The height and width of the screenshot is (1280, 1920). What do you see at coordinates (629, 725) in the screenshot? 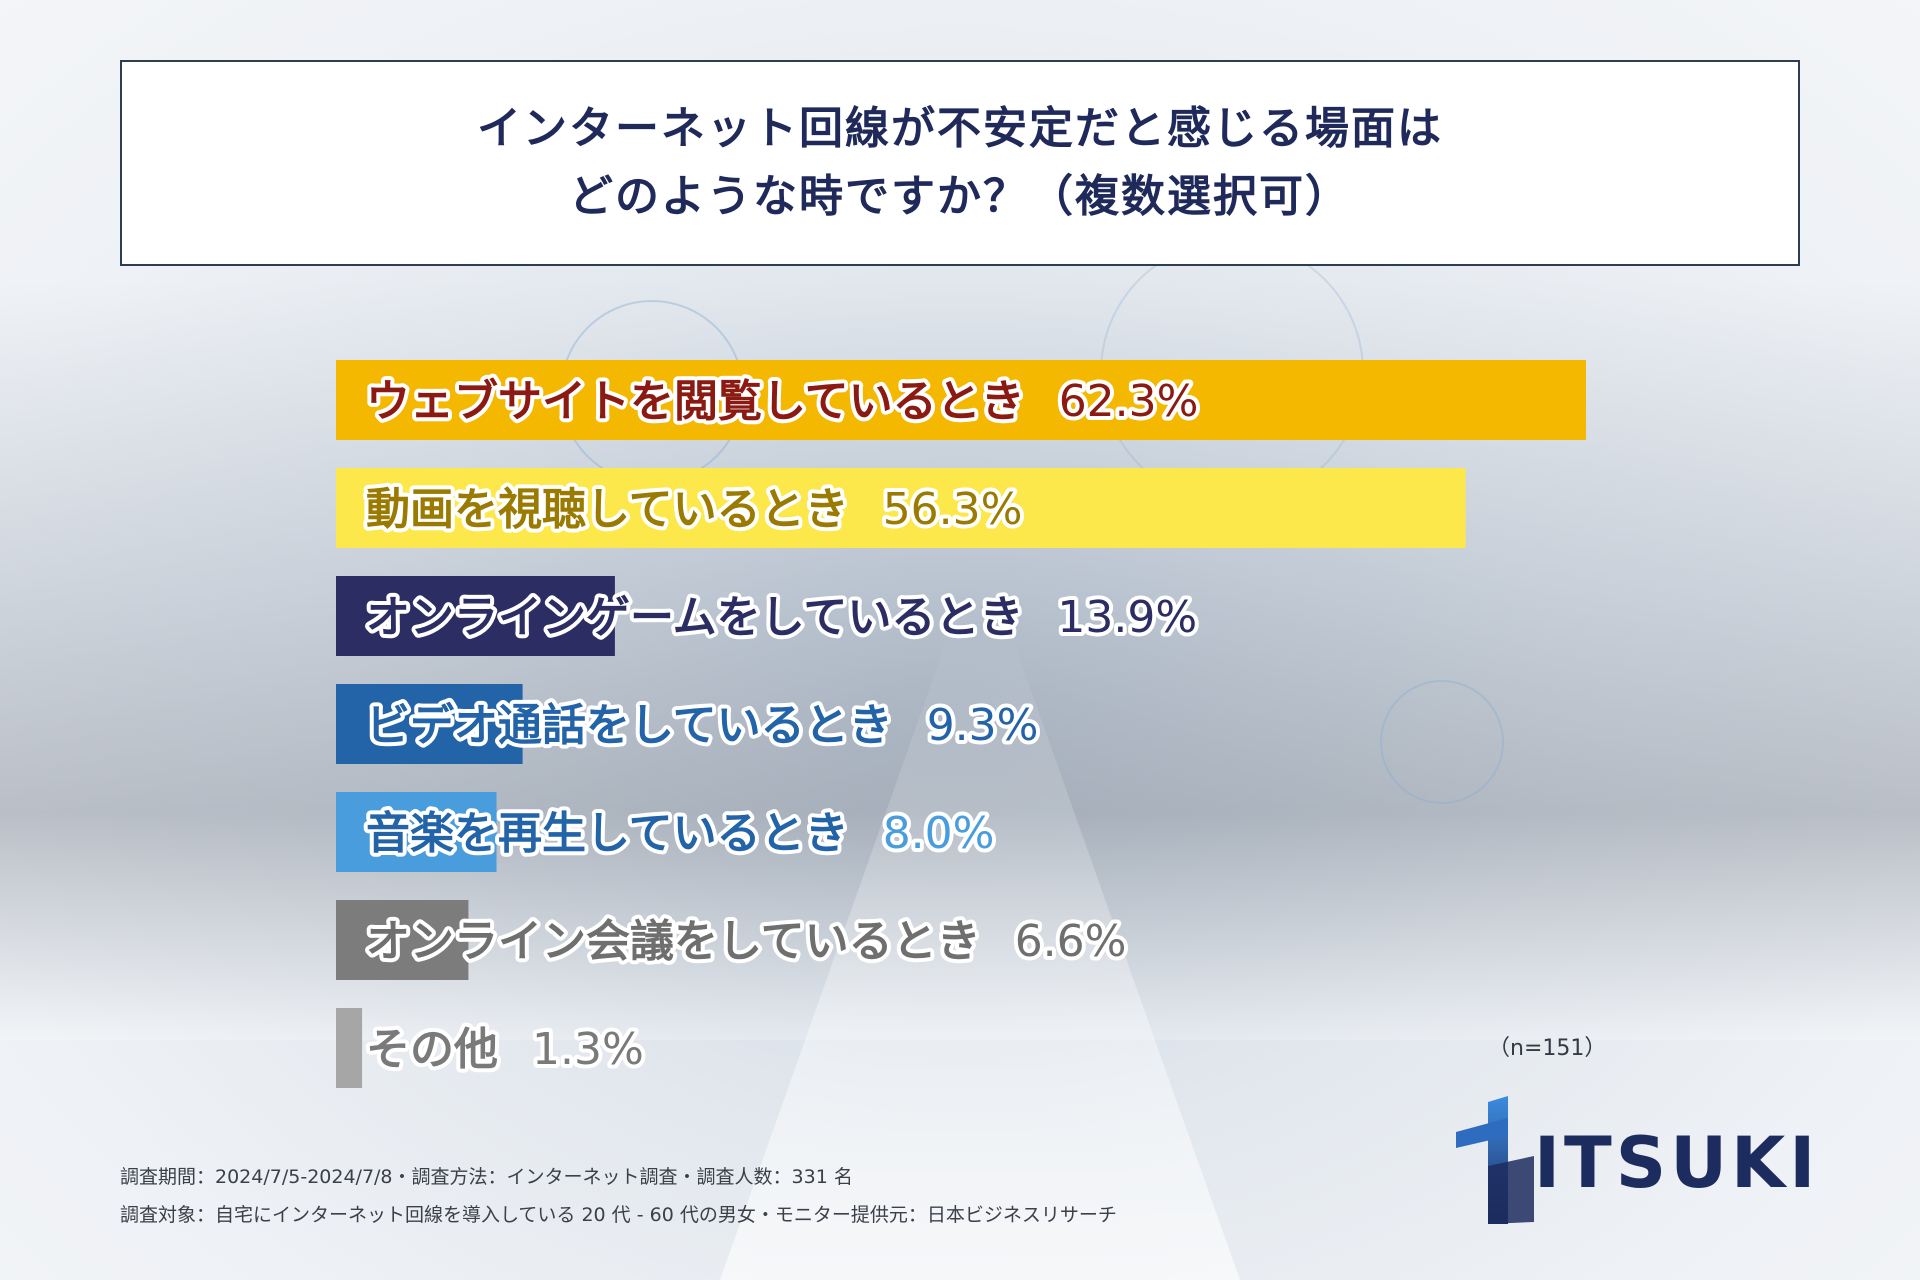
I see `bar-label-3: ビデオ通話をしているとき` at bounding box center [629, 725].